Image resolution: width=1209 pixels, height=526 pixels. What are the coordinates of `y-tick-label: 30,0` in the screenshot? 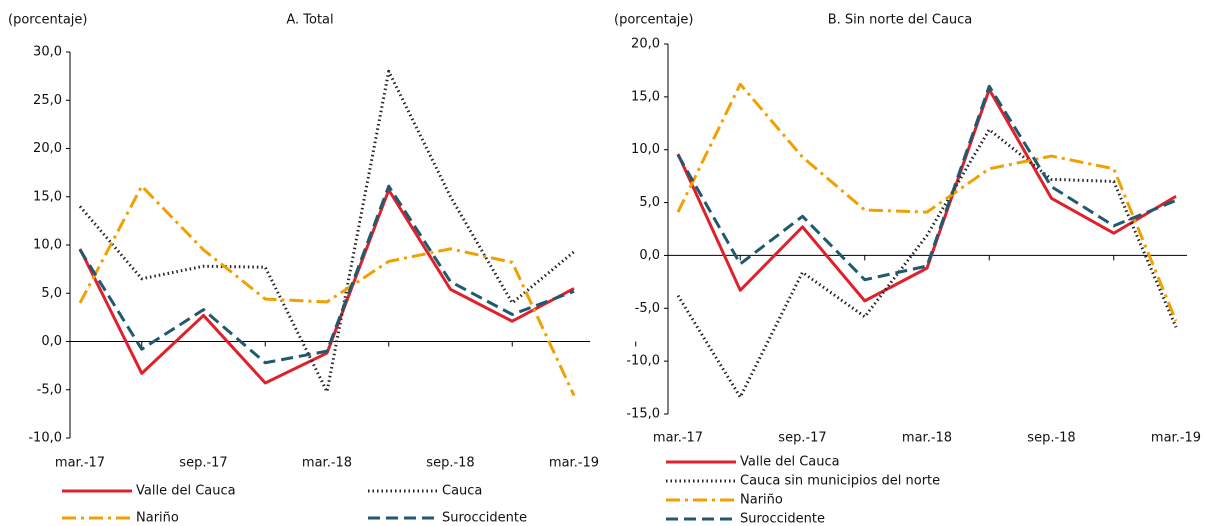 It's located at (47, 52).